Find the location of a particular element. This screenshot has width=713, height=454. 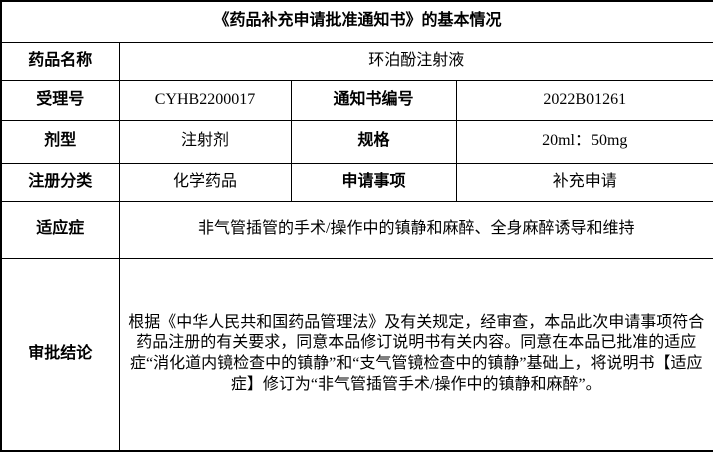

acceptance-no-label: 受理号 is located at coordinates (60, 100).